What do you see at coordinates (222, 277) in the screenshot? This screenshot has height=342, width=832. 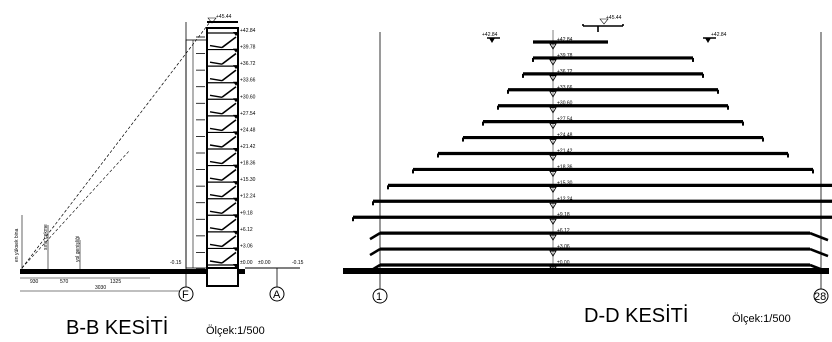 I see `bb-foundation` at bounding box center [222, 277].